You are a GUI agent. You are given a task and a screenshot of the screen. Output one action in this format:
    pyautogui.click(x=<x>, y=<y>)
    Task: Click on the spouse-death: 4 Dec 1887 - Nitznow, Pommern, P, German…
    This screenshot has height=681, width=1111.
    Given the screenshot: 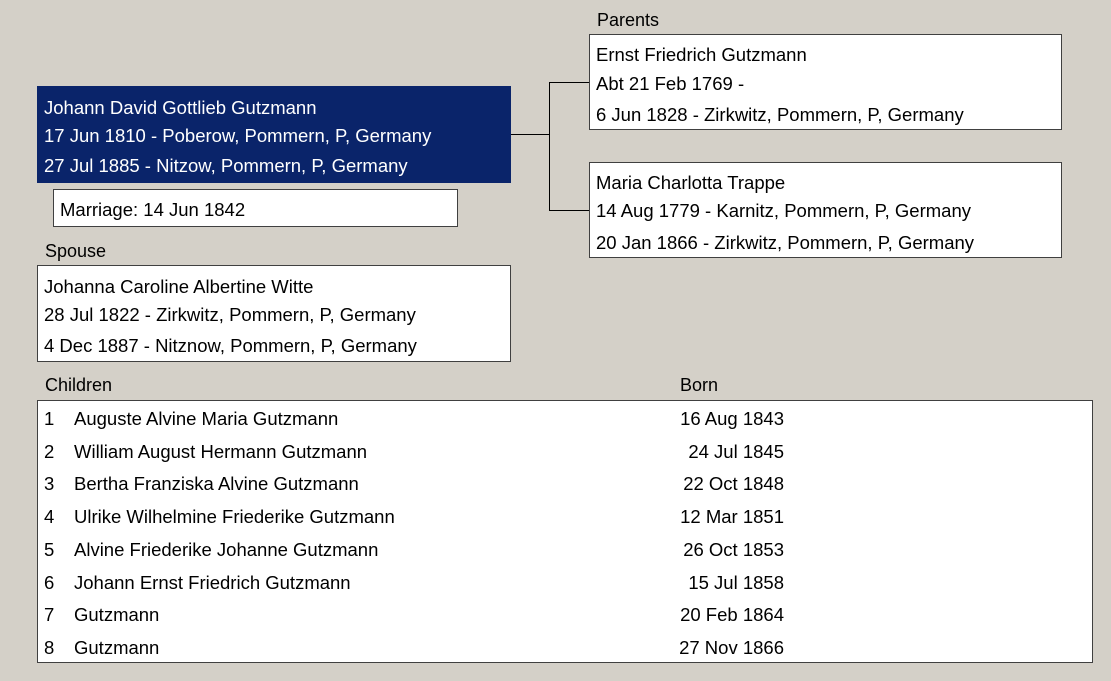 What is the action you would take?
    pyautogui.click(x=230, y=345)
    